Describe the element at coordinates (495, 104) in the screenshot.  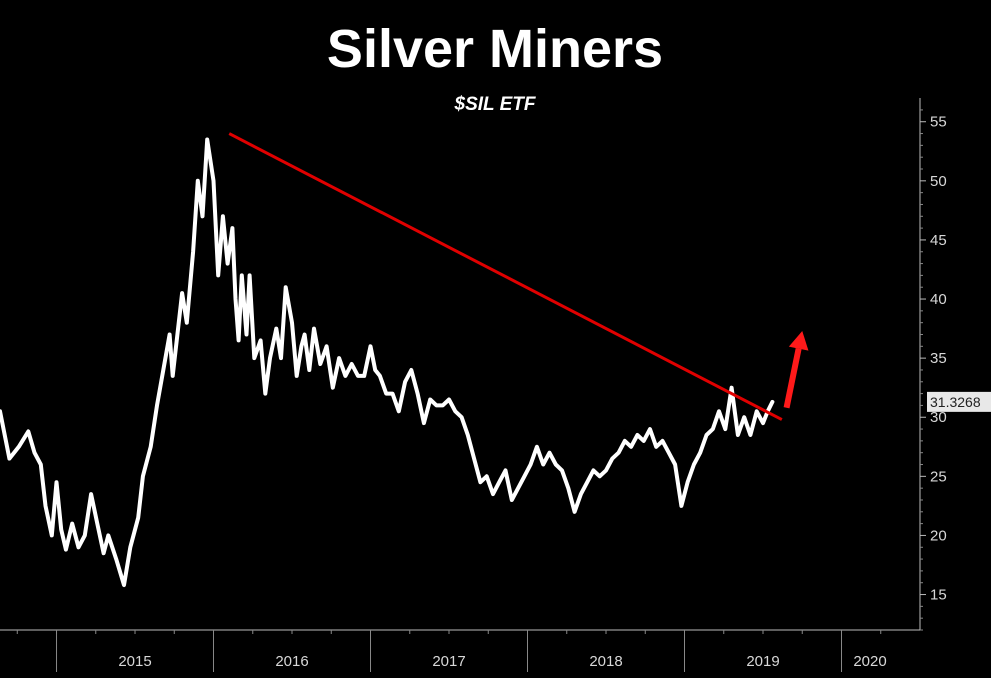
I see `chart-subtitle: $SIL ETF` at that location.